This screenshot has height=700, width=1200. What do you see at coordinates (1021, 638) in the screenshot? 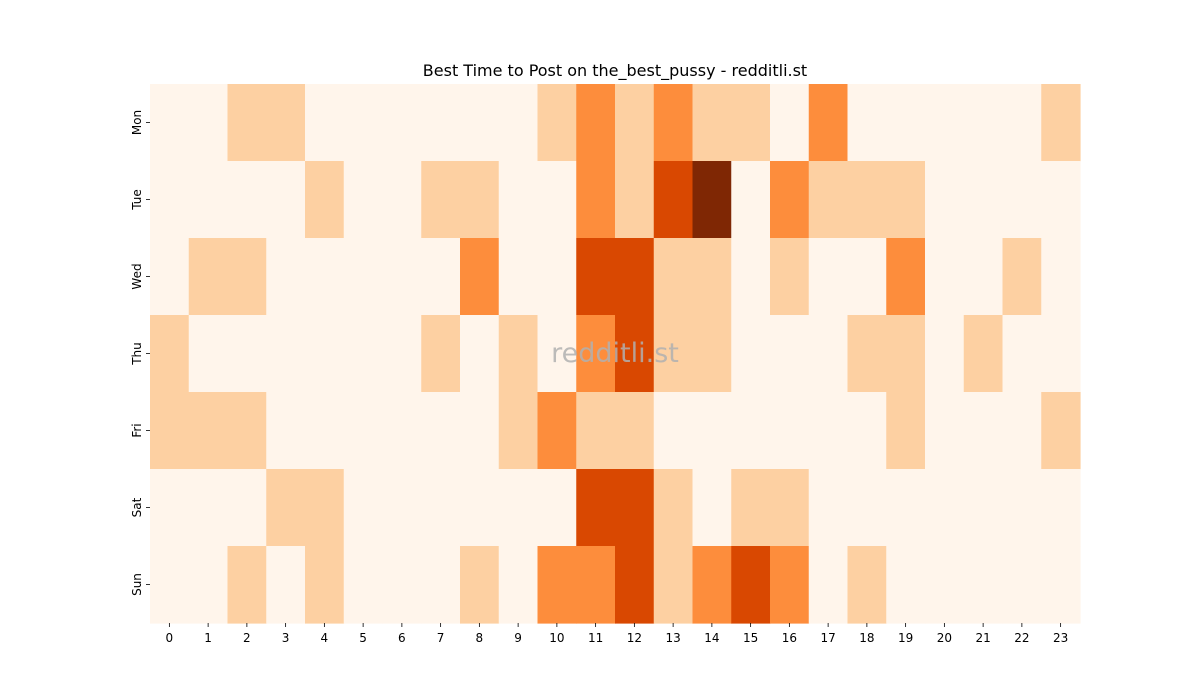
I see `x-tick-label-22: 22` at bounding box center [1021, 638].